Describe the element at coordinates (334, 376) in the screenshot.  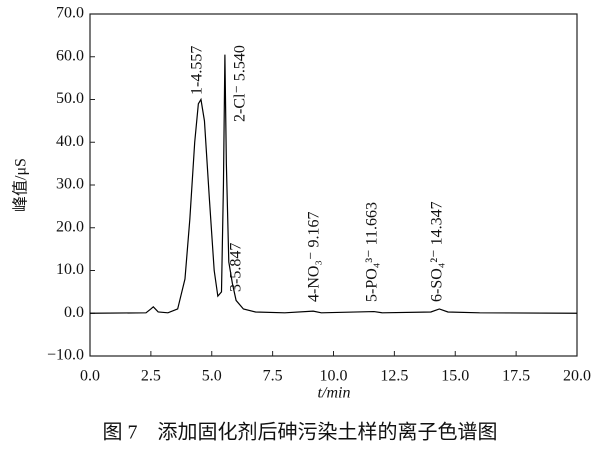
I see `x-tick-label: 10.0` at that location.